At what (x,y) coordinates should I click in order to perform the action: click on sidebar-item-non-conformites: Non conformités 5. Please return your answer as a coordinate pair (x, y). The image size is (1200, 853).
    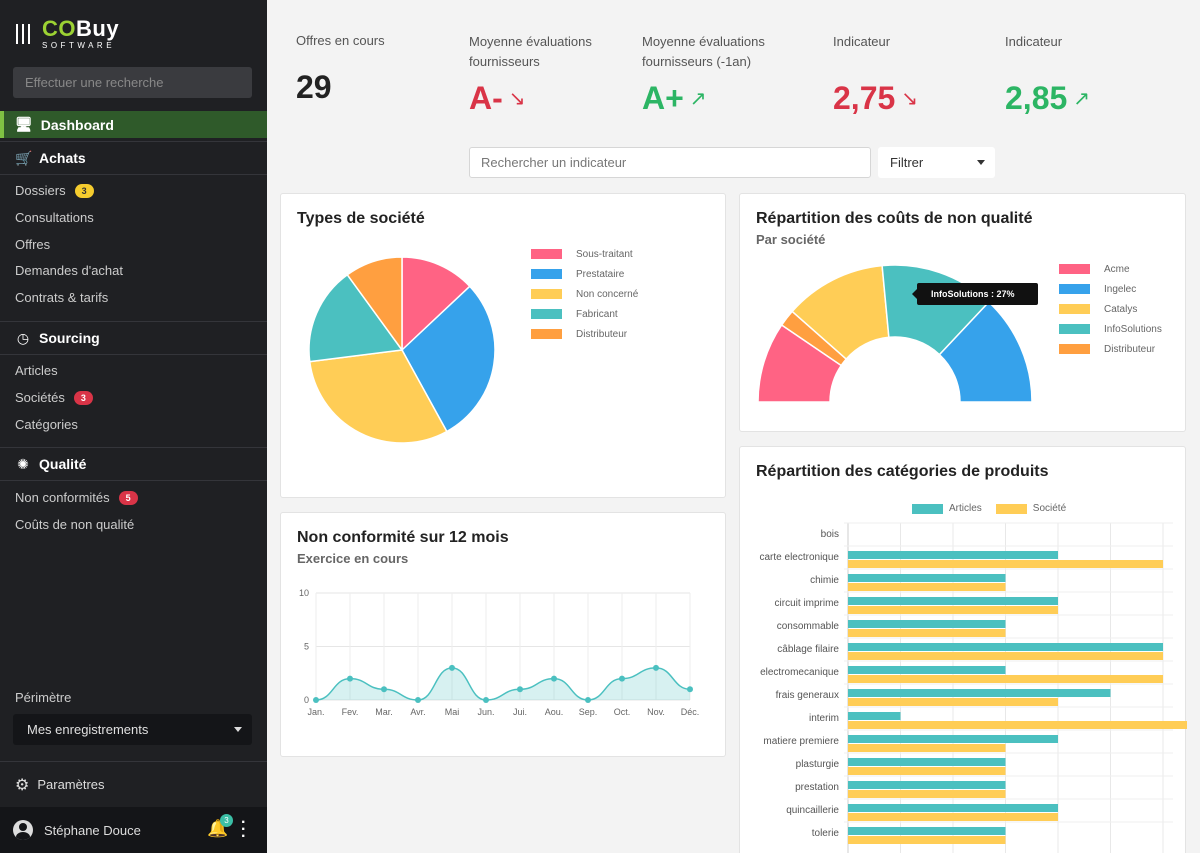
    Looking at the image, I should click on (76, 497).